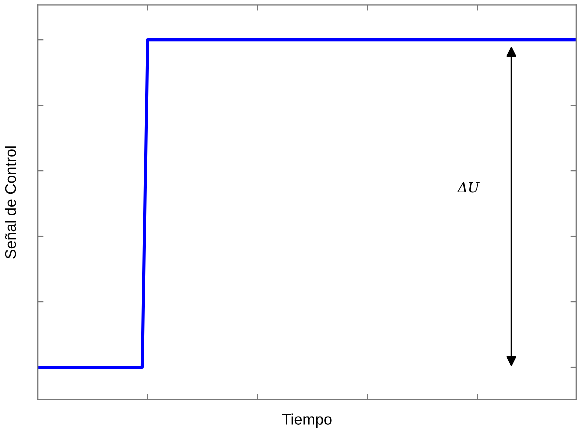  What do you see at coordinates (10, 202) in the screenshot?
I see `y-axis-title: Señal de Control` at bounding box center [10, 202].